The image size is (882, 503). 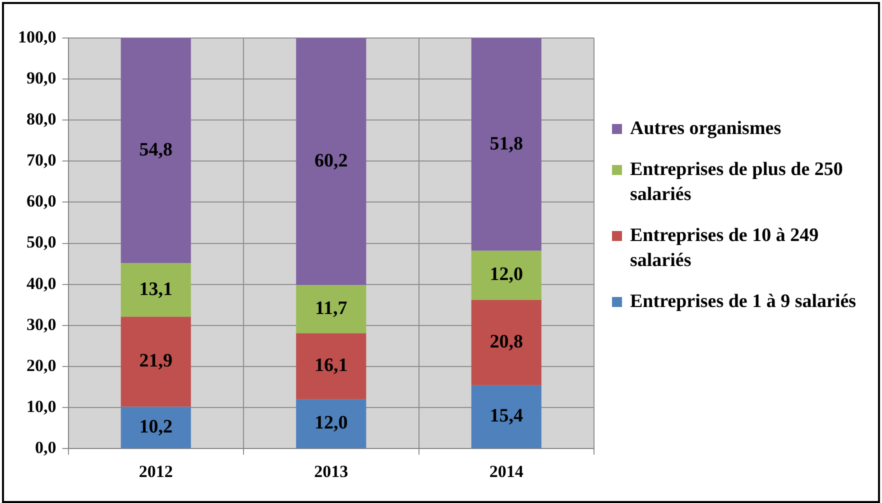 What do you see at coordinates (737, 182) in the screenshot?
I see `legend-label: Entreprises de plus de 250 salariés` at bounding box center [737, 182].